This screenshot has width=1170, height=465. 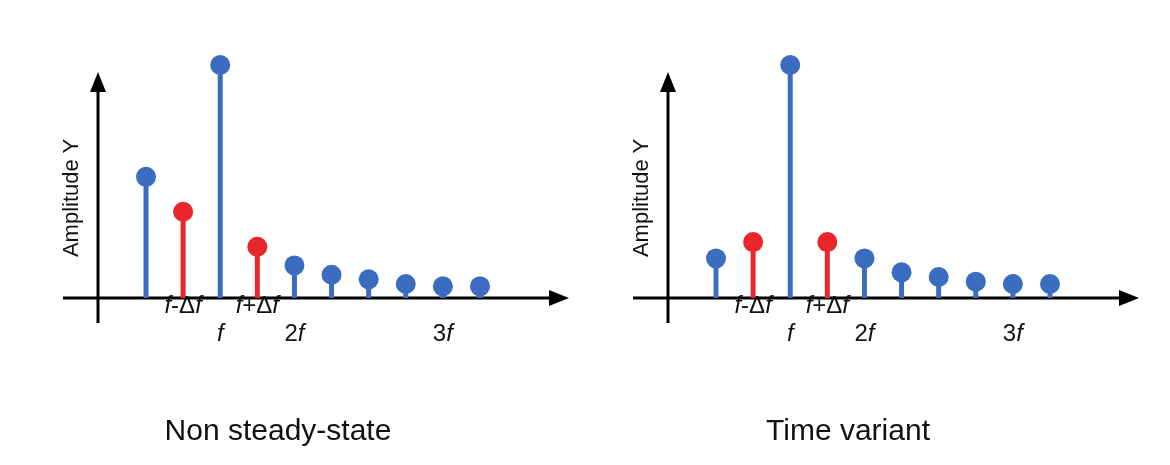 What do you see at coordinates (278, 429) in the screenshot?
I see `text: Non steady-state` at bounding box center [278, 429].